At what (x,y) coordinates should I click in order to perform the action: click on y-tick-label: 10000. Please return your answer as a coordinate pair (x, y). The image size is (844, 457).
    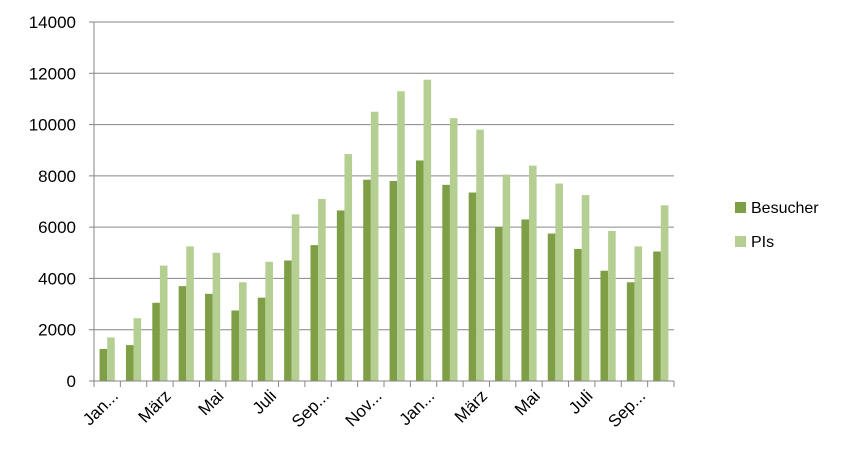
    Looking at the image, I should click on (52, 125).